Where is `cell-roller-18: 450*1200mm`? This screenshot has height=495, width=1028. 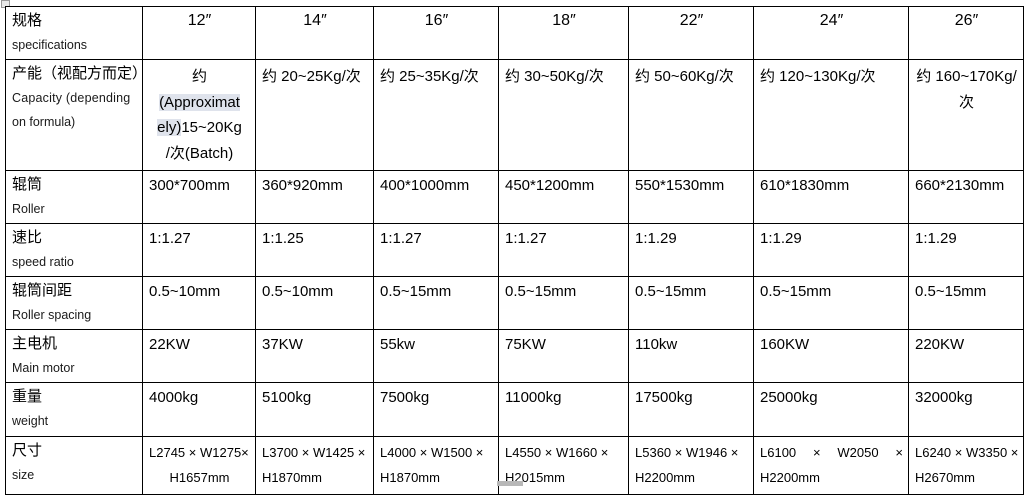 cell-roller-18: 450*1200mm is located at coordinates (563, 197).